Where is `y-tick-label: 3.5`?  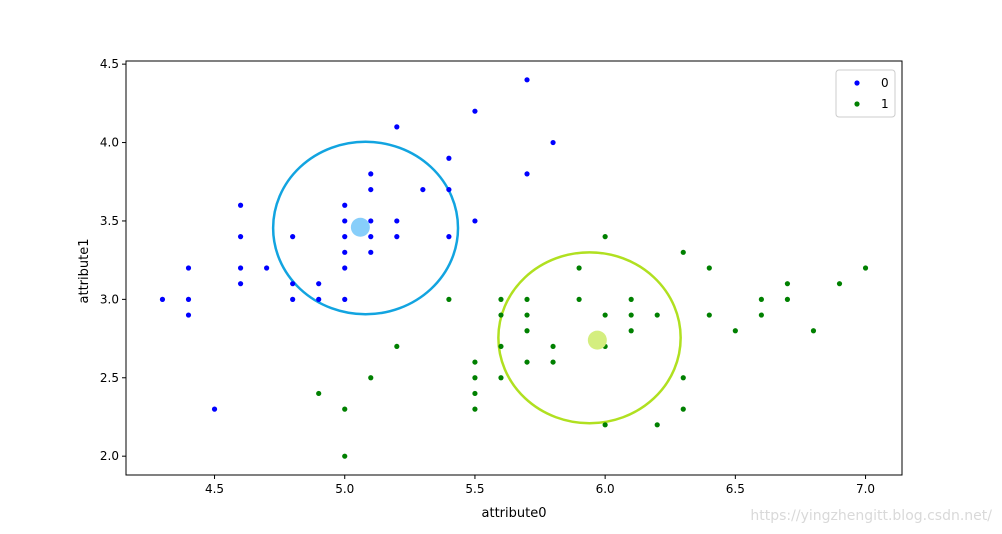 y-tick-label: 3.5 is located at coordinates (109, 221).